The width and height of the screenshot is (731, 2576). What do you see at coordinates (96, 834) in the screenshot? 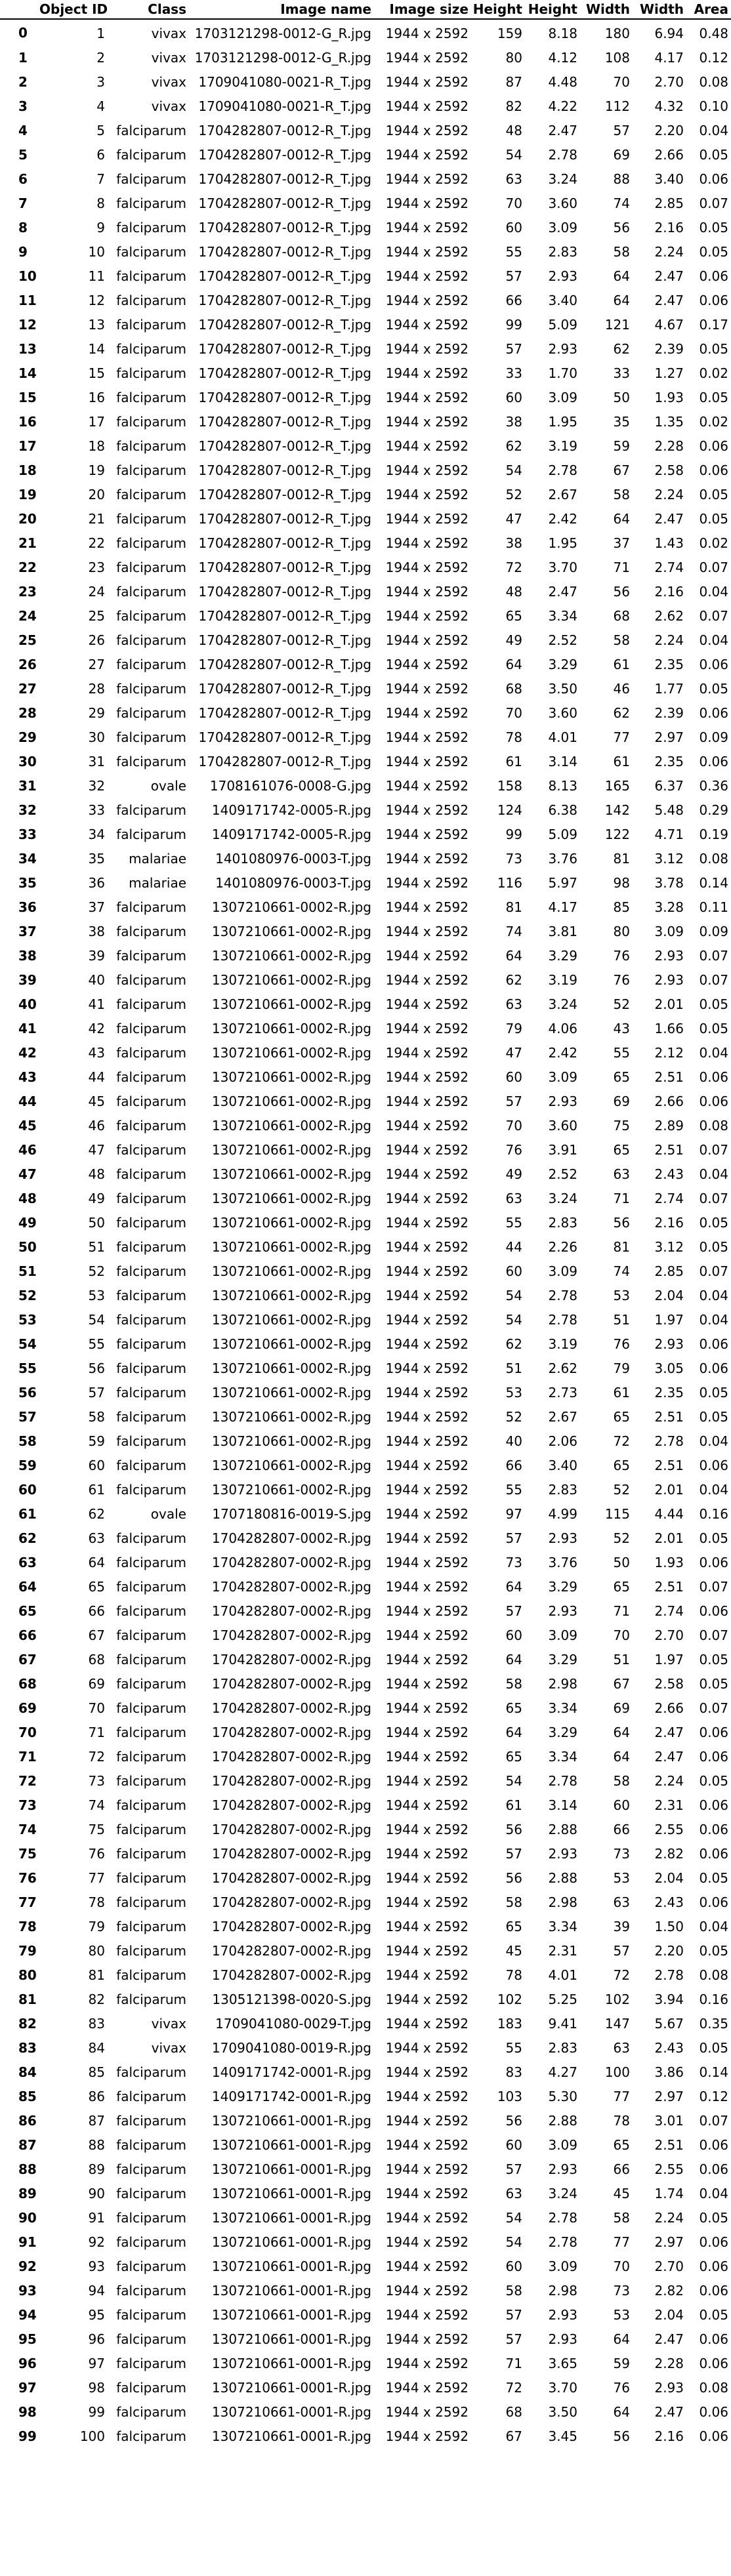
I see `object-id-cell: 34` at bounding box center [96, 834].